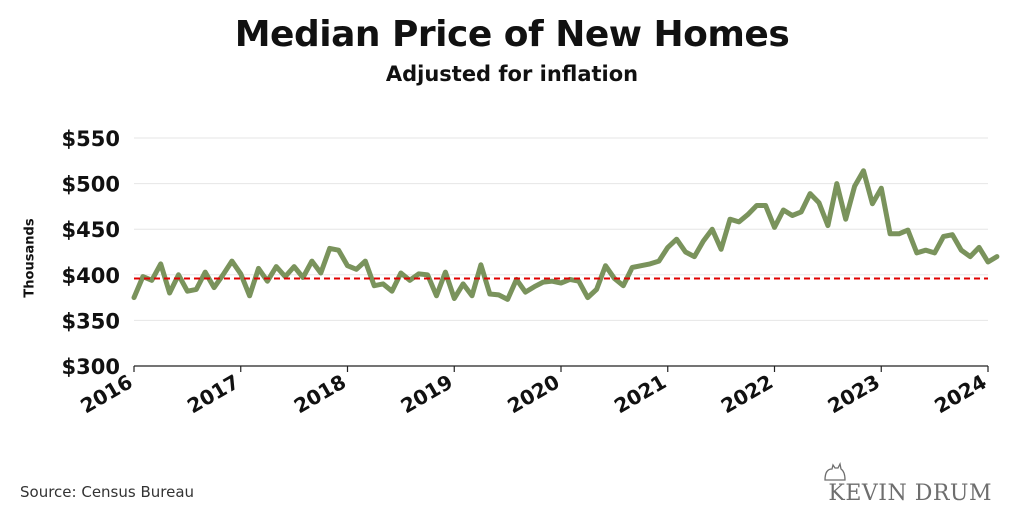 This screenshot has height=512, width=1024. What do you see at coordinates (91, 253) in the screenshot?
I see `y-tick-labels: $300 $350 $400 $450 $500 $550` at bounding box center [91, 253].